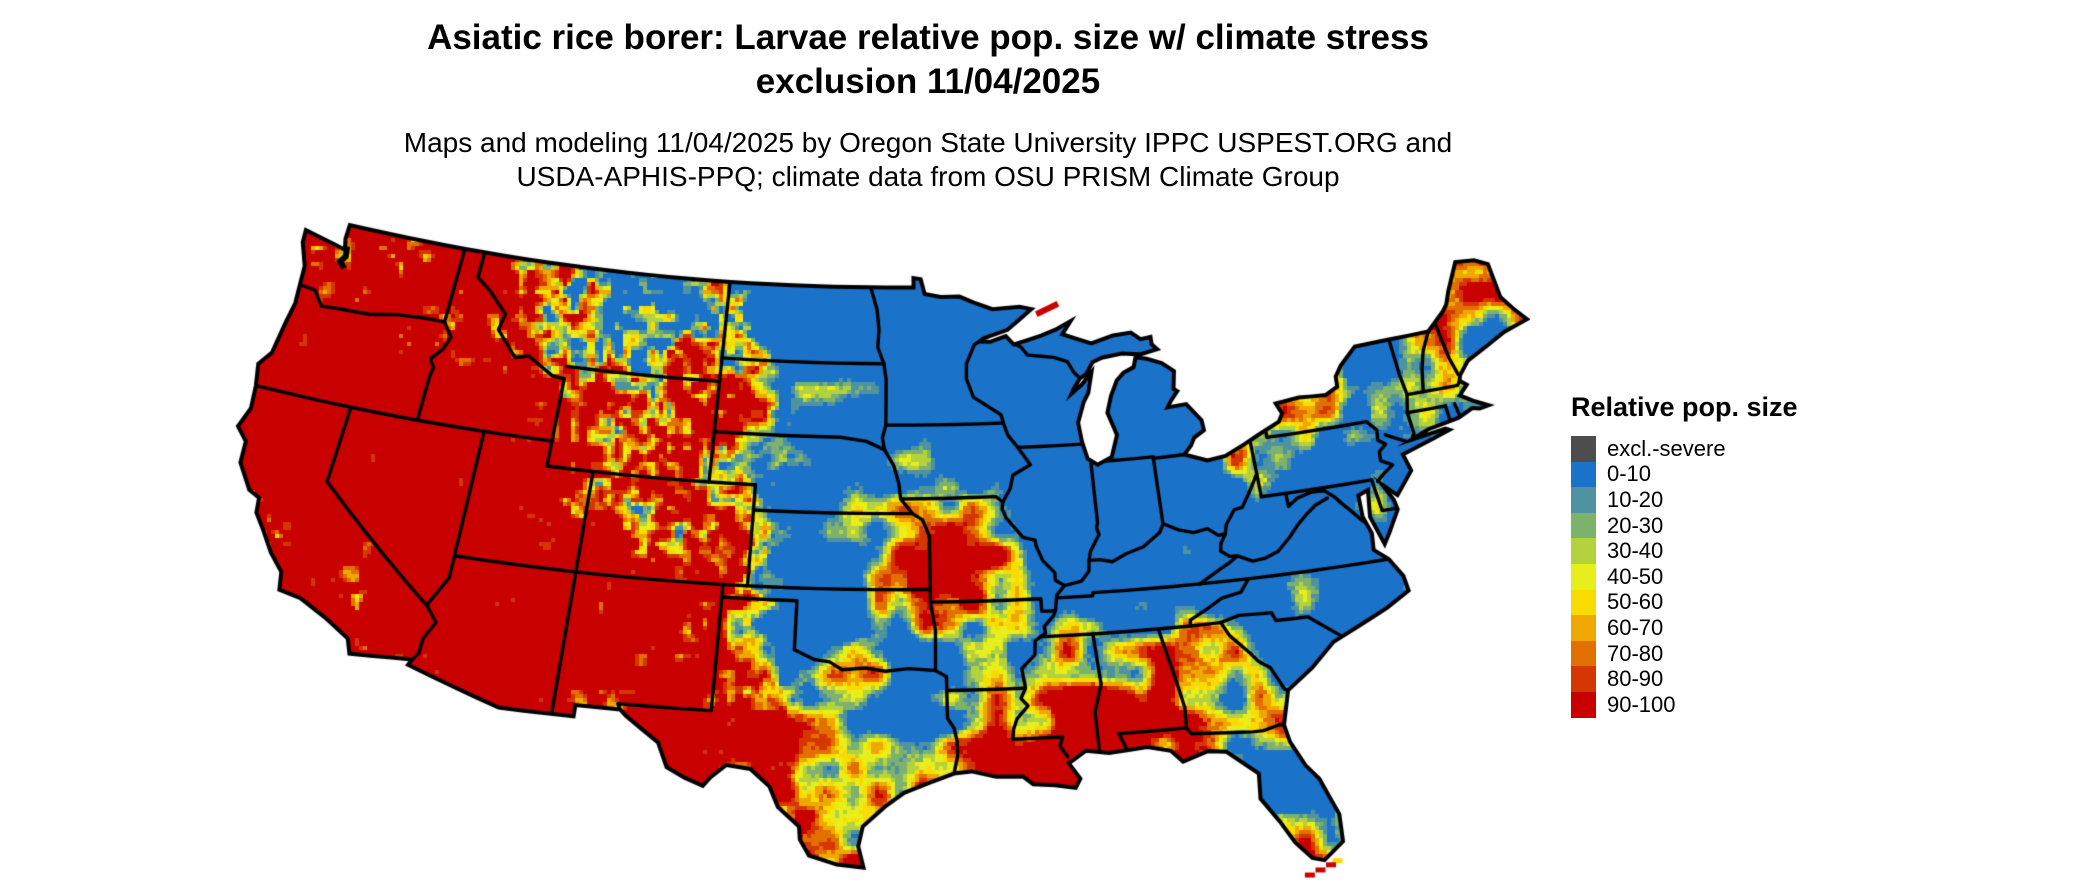 The height and width of the screenshot is (892, 2100). What do you see at coordinates (1635, 525) in the screenshot?
I see `legend-item-label: 20-30` at bounding box center [1635, 525].